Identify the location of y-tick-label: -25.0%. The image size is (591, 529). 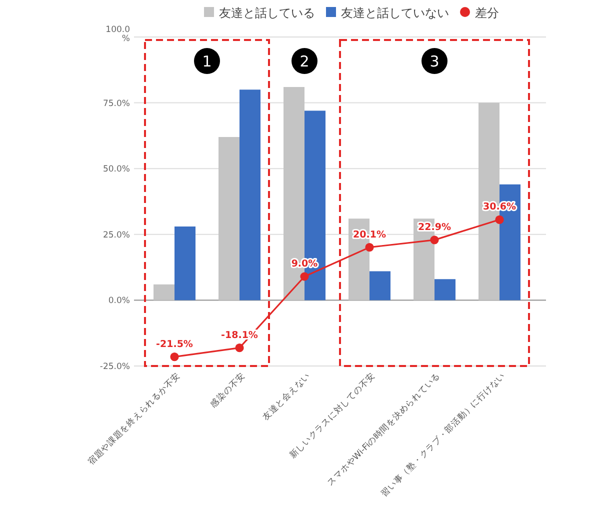
(115, 367).